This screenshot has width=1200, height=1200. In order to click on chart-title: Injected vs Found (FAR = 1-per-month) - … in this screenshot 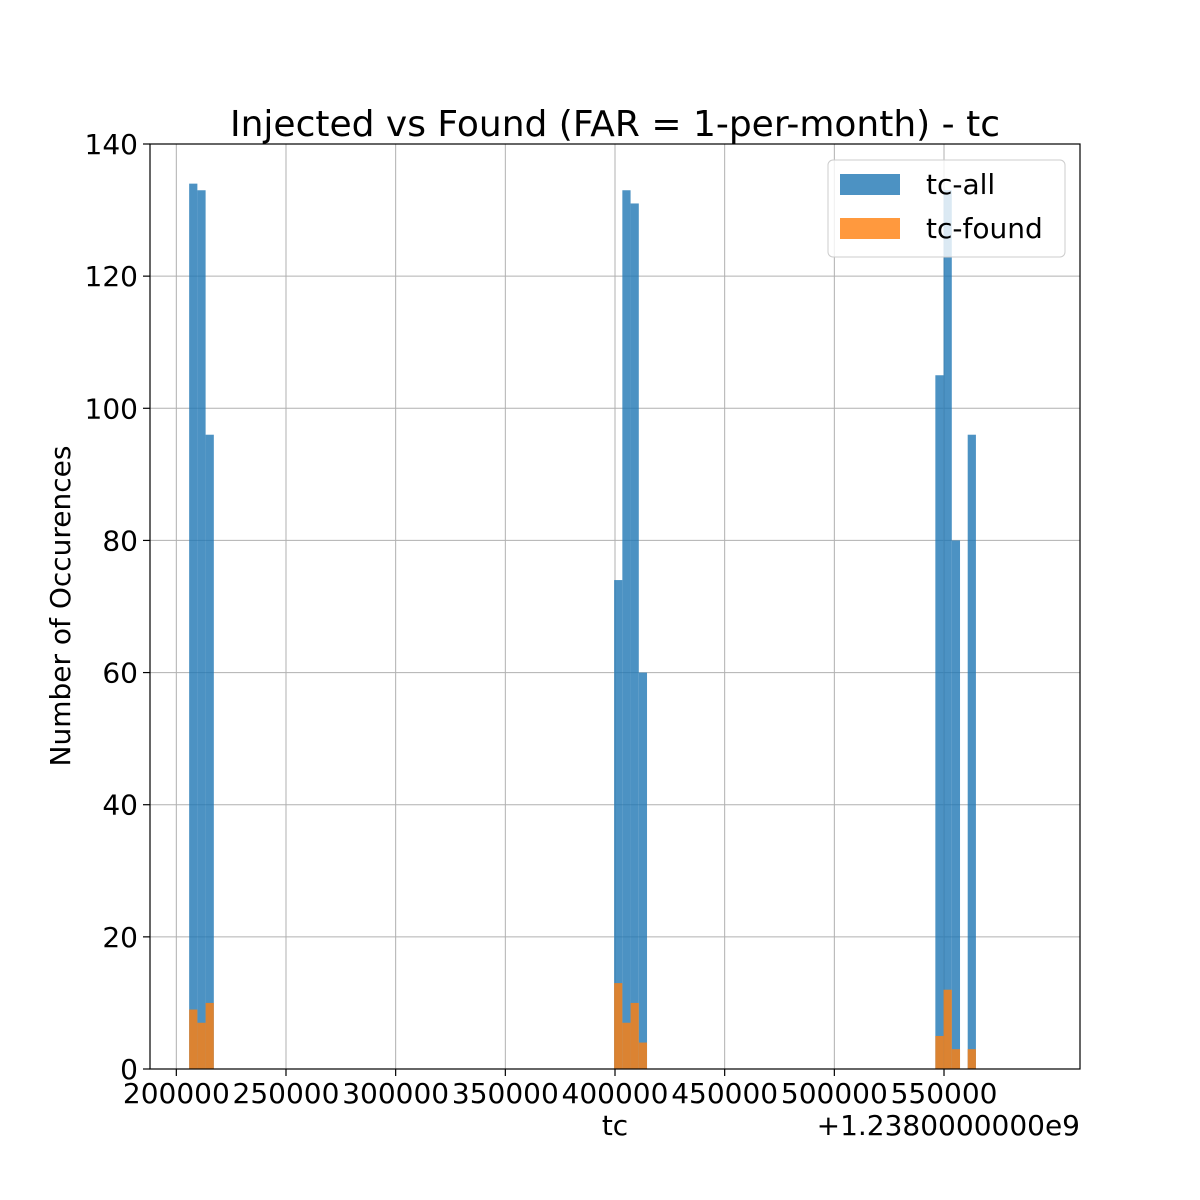, I will do `click(615, 124)`.